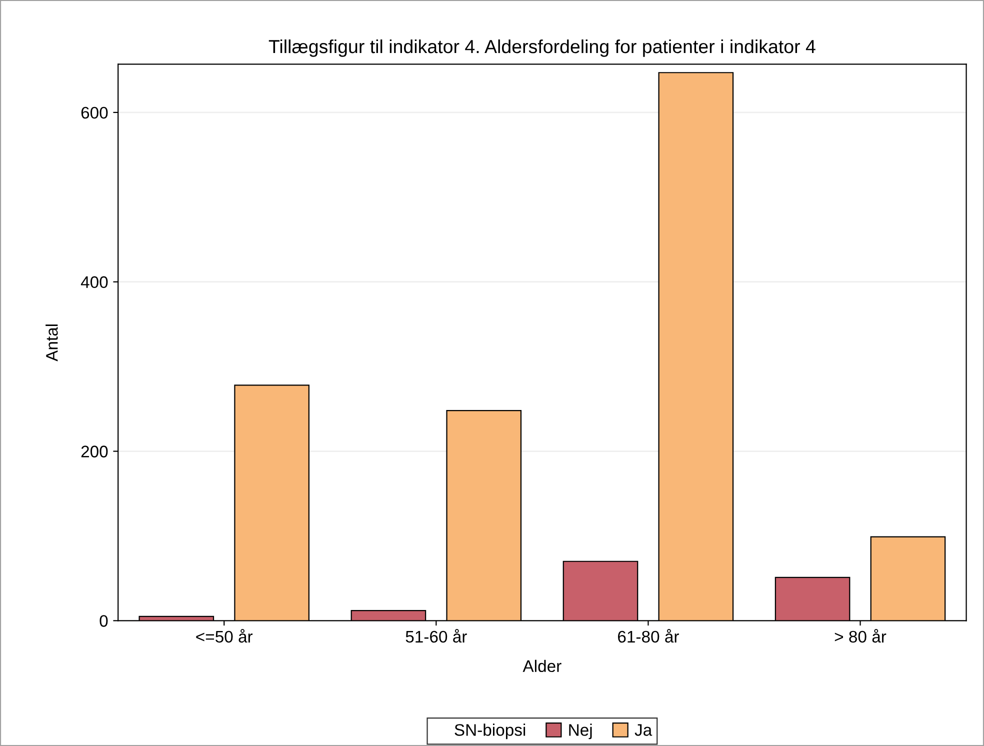 Image resolution: width=984 pixels, height=746 pixels. What do you see at coordinates (542, 48) in the screenshot?
I see `chart-title: Tillægsfigur til indikator 4. Aldersfordeling for patienter i indikator 4` at bounding box center [542, 48].